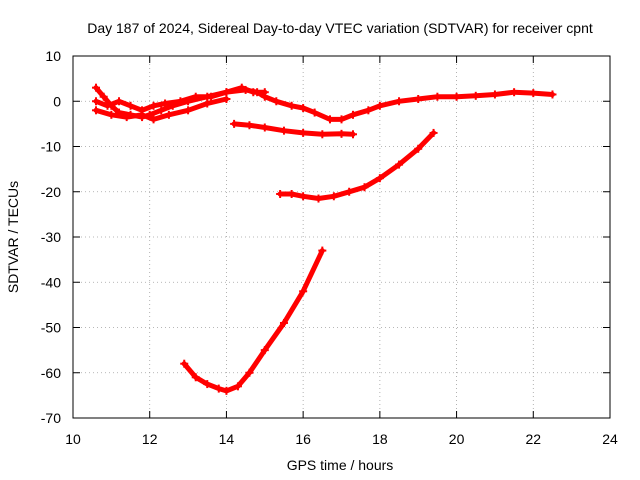 Image resolution: width=640 pixels, height=480 pixels. What do you see at coordinates (51, 418) in the screenshot?
I see `y-tick-label: -70` at bounding box center [51, 418].